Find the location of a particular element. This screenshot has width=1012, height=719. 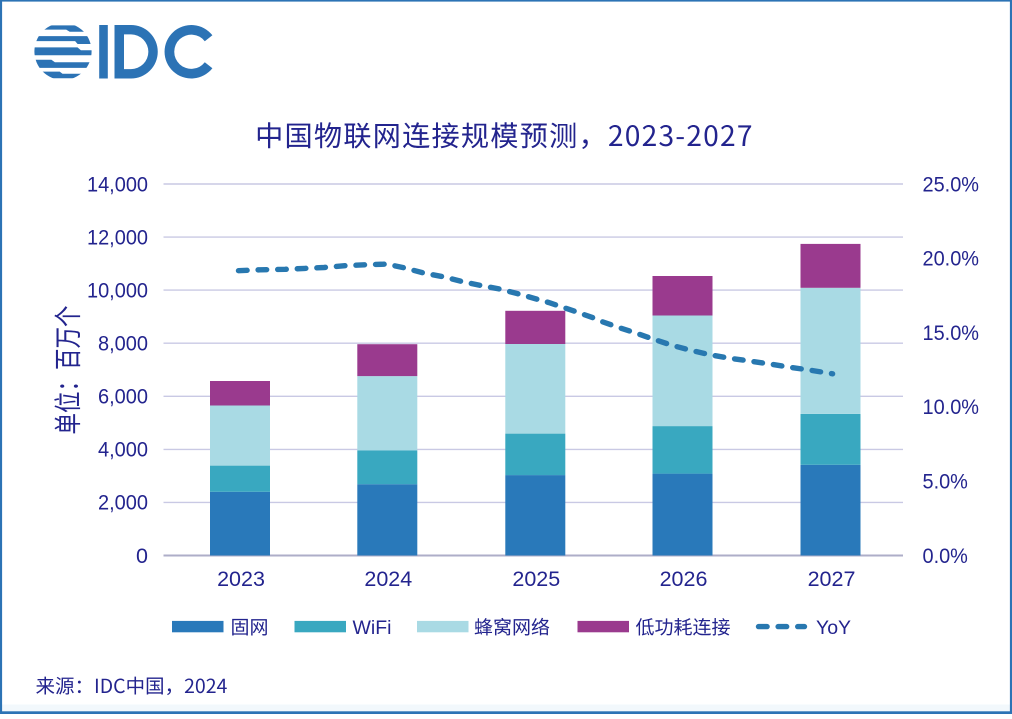

svg-text: 2023 is located at coordinates (241, 579).